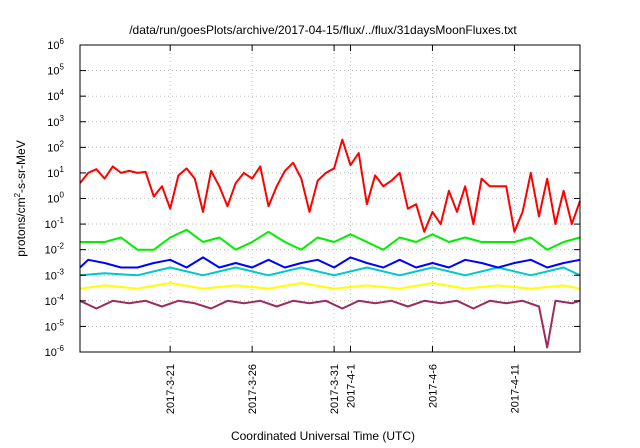  What do you see at coordinates (351, 386) in the screenshot?
I see `x-tick-label: 2017-4-1` at bounding box center [351, 386].